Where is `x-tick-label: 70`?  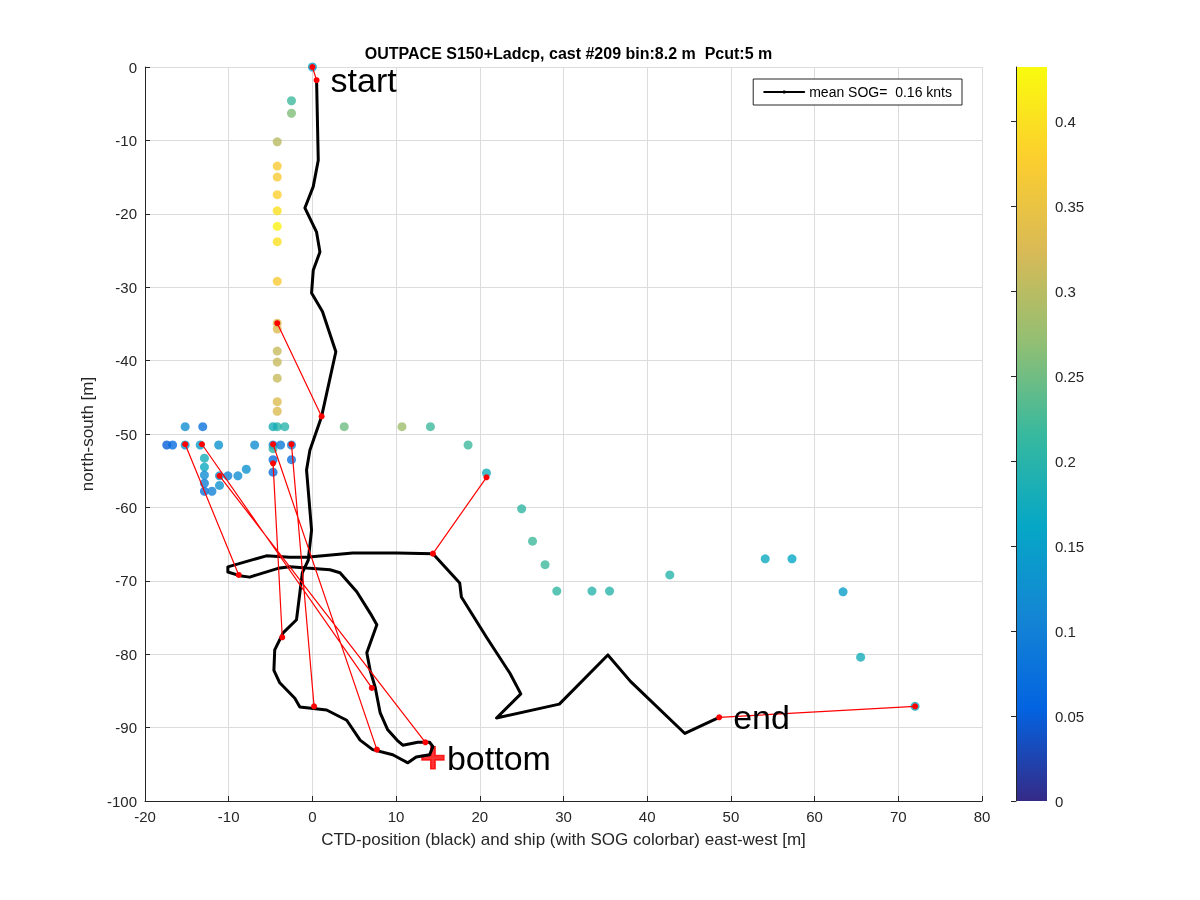 x-tick-label: 70 is located at coordinates (898, 816).